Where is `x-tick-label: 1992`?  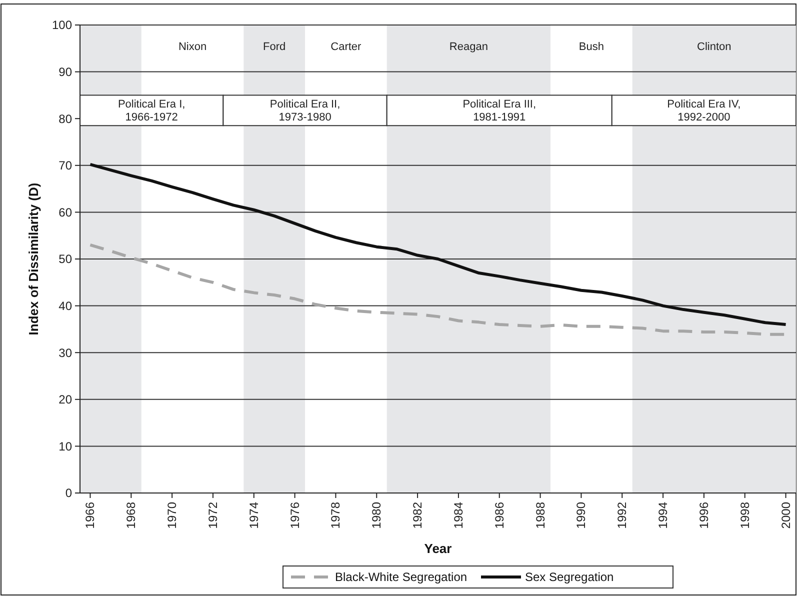
x-tick-label: 1992 is located at coordinates (622, 515).